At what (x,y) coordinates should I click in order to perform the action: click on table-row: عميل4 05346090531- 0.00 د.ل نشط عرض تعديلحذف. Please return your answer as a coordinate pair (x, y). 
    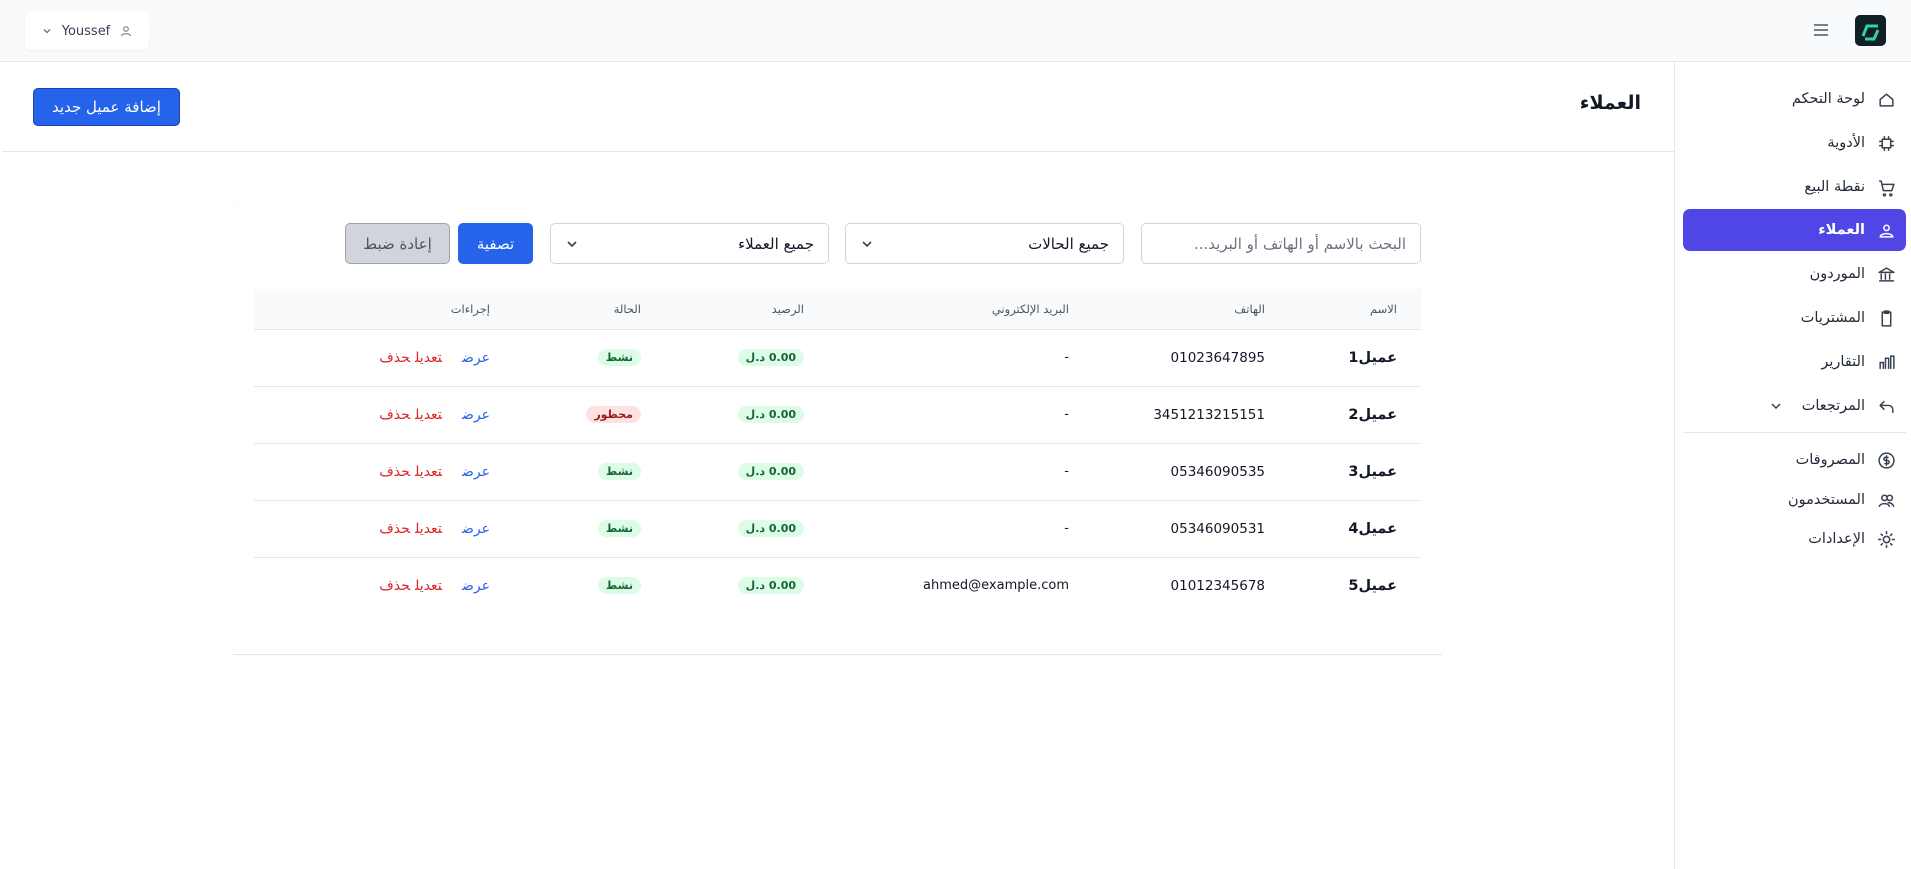
    Looking at the image, I should click on (837, 528).